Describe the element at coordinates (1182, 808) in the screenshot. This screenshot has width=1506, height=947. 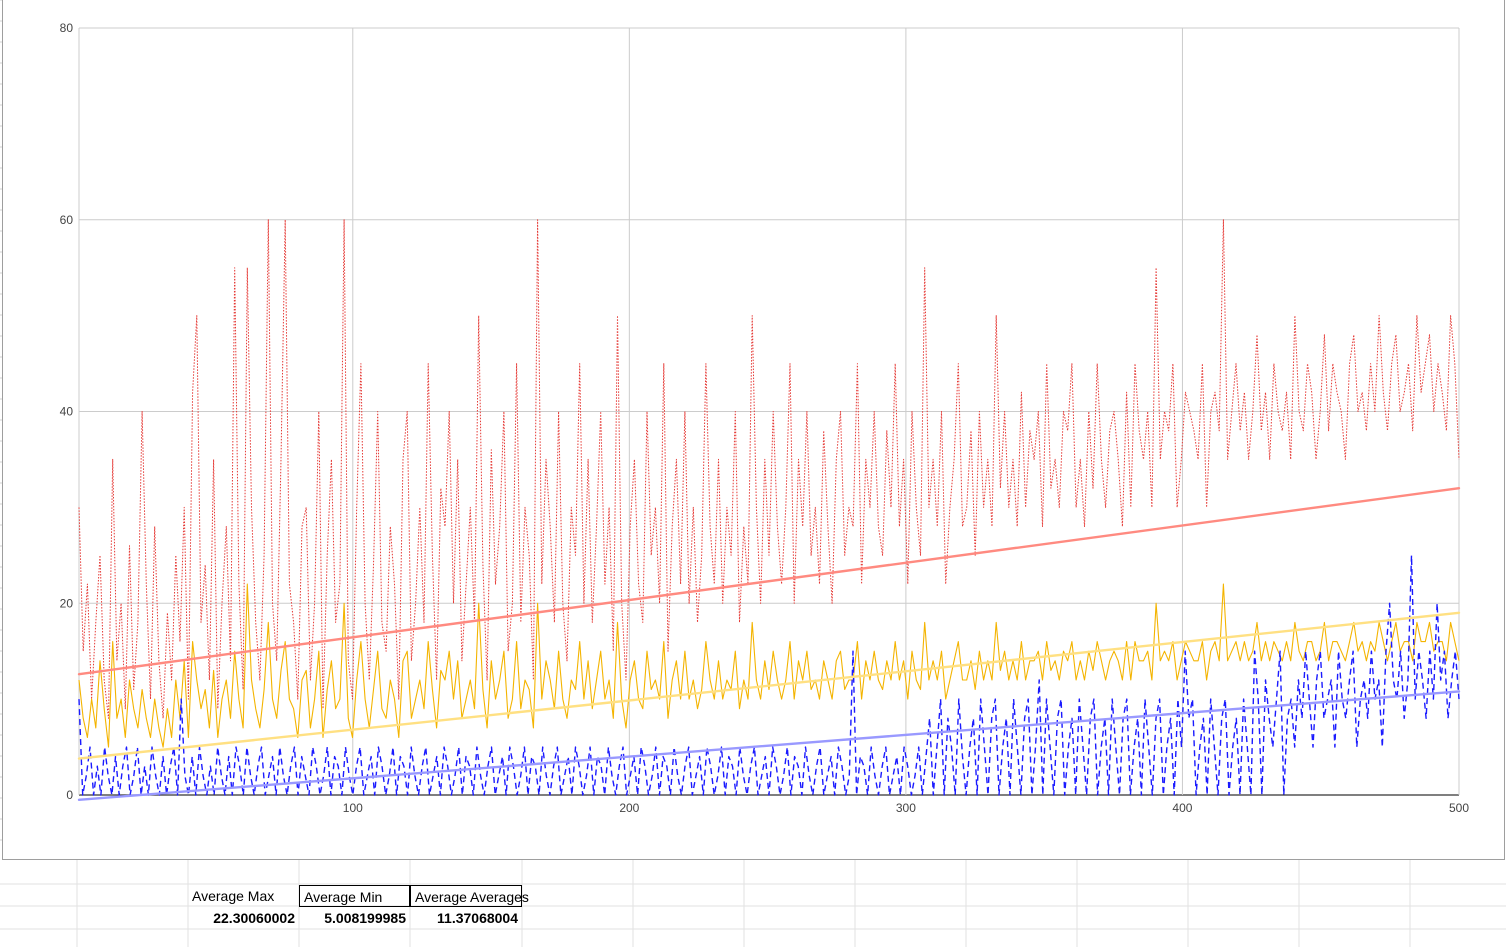
I see `x-tick-label: 400` at that location.